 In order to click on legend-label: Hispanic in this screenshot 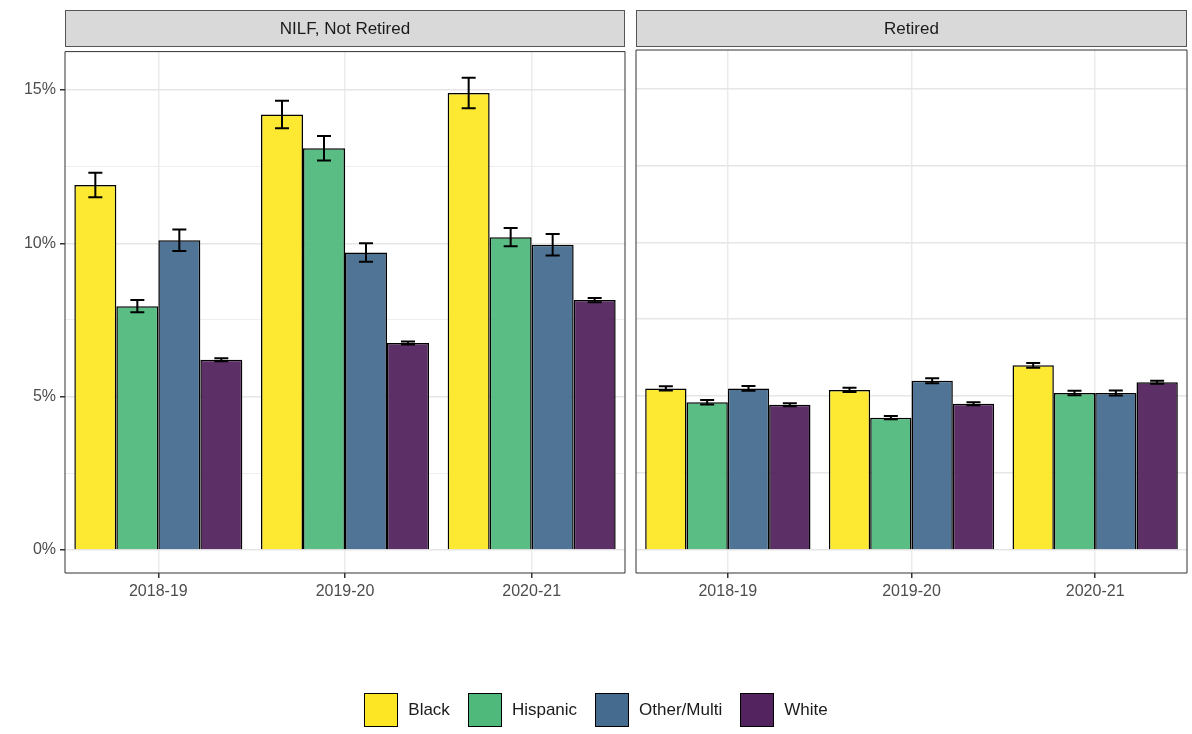, I will do `click(544, 710)`.